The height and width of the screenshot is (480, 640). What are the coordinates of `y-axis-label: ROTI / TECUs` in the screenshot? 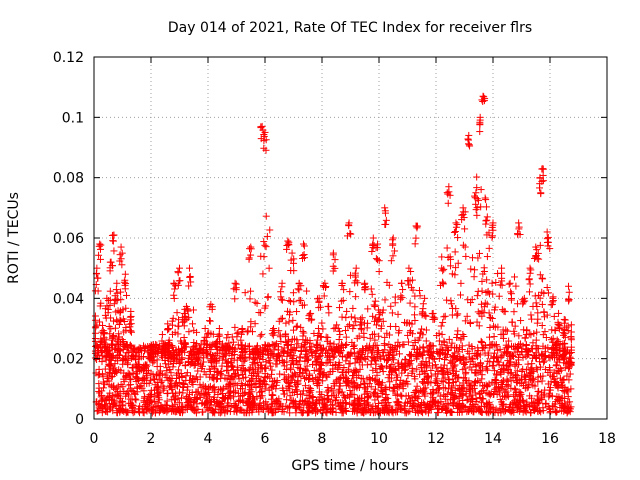 It's located at (14, 238).